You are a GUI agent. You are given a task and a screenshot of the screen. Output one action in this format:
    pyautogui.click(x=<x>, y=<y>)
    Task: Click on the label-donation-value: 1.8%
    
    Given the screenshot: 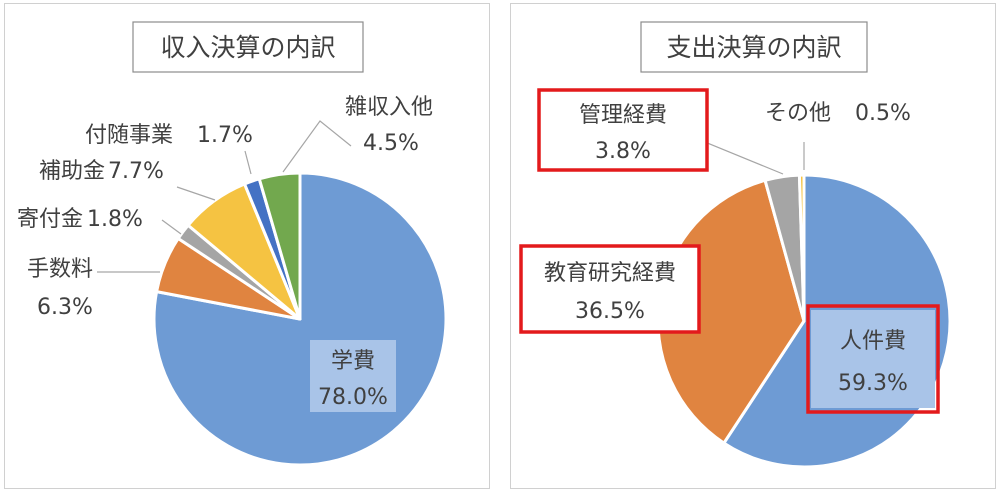 What is the action you would take?
    pyautogui.click(x=115, y=219)
    